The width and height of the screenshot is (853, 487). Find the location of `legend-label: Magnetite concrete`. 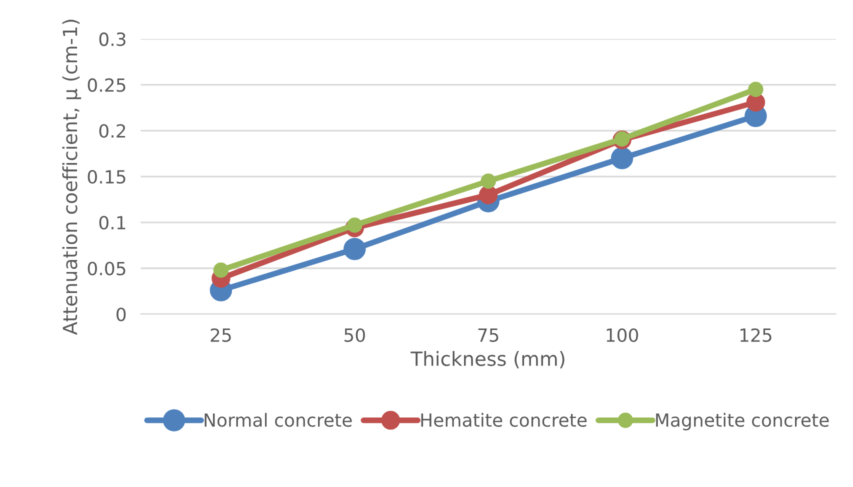

legend-label: Magnetite concrete is located at coordinates (742, 421).